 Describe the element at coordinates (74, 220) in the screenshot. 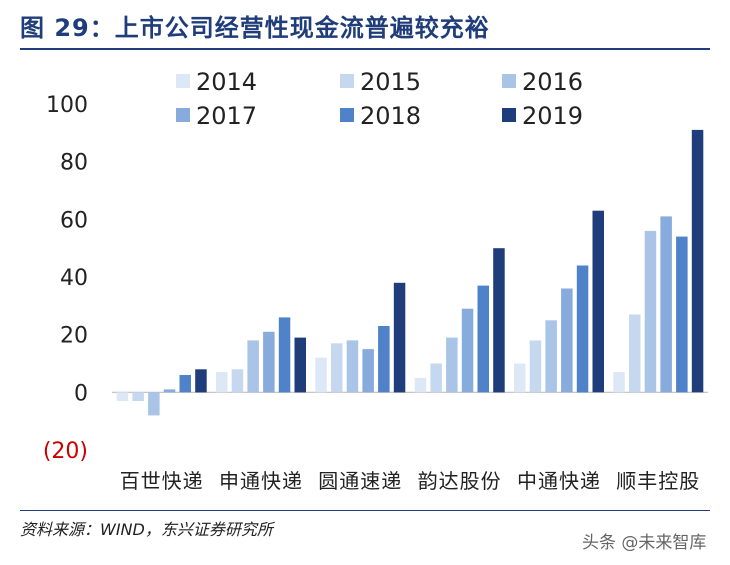

I see `y-tick-label: 60` at that location.